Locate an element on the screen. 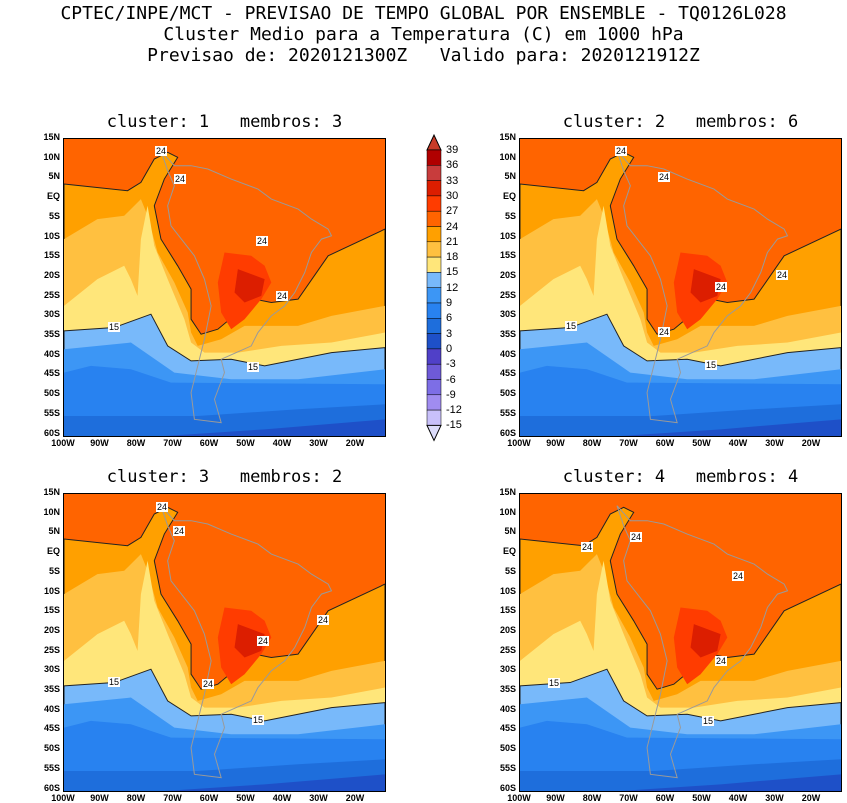  colorbar-label: -6 is located at coordinates (451, 379).